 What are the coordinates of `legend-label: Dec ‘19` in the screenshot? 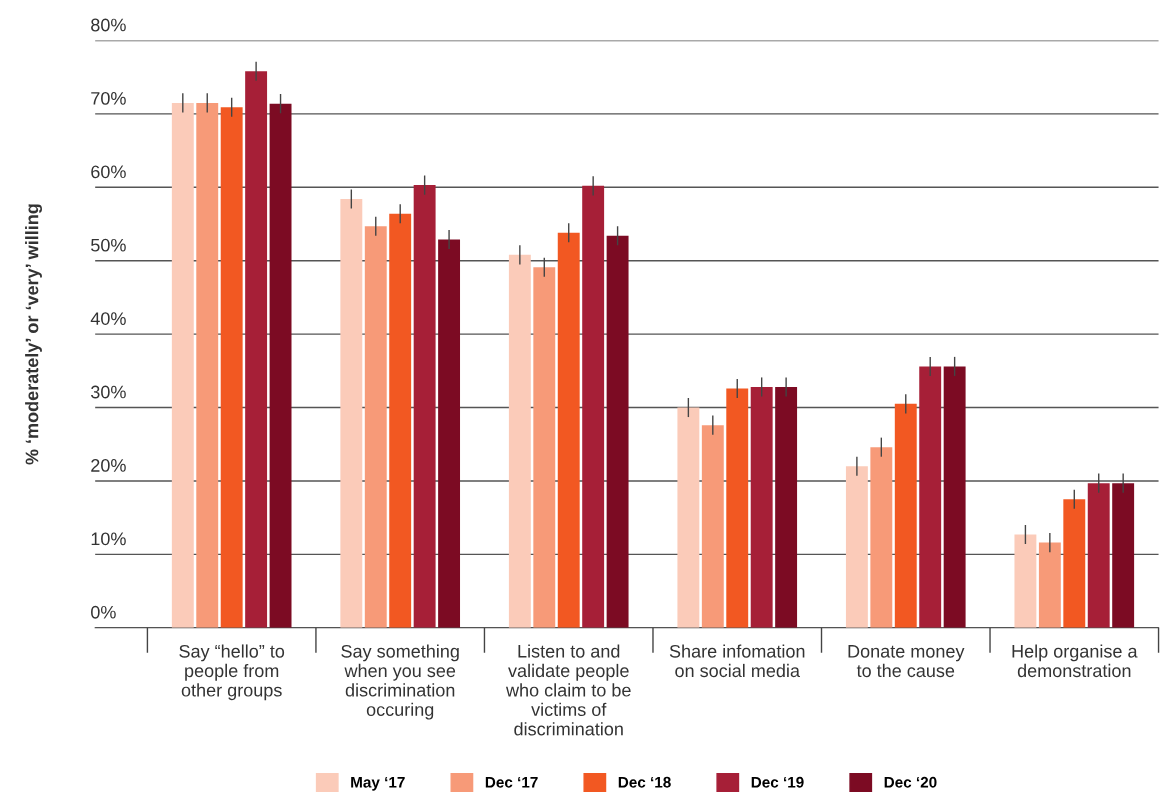 It's located at (777, 782).